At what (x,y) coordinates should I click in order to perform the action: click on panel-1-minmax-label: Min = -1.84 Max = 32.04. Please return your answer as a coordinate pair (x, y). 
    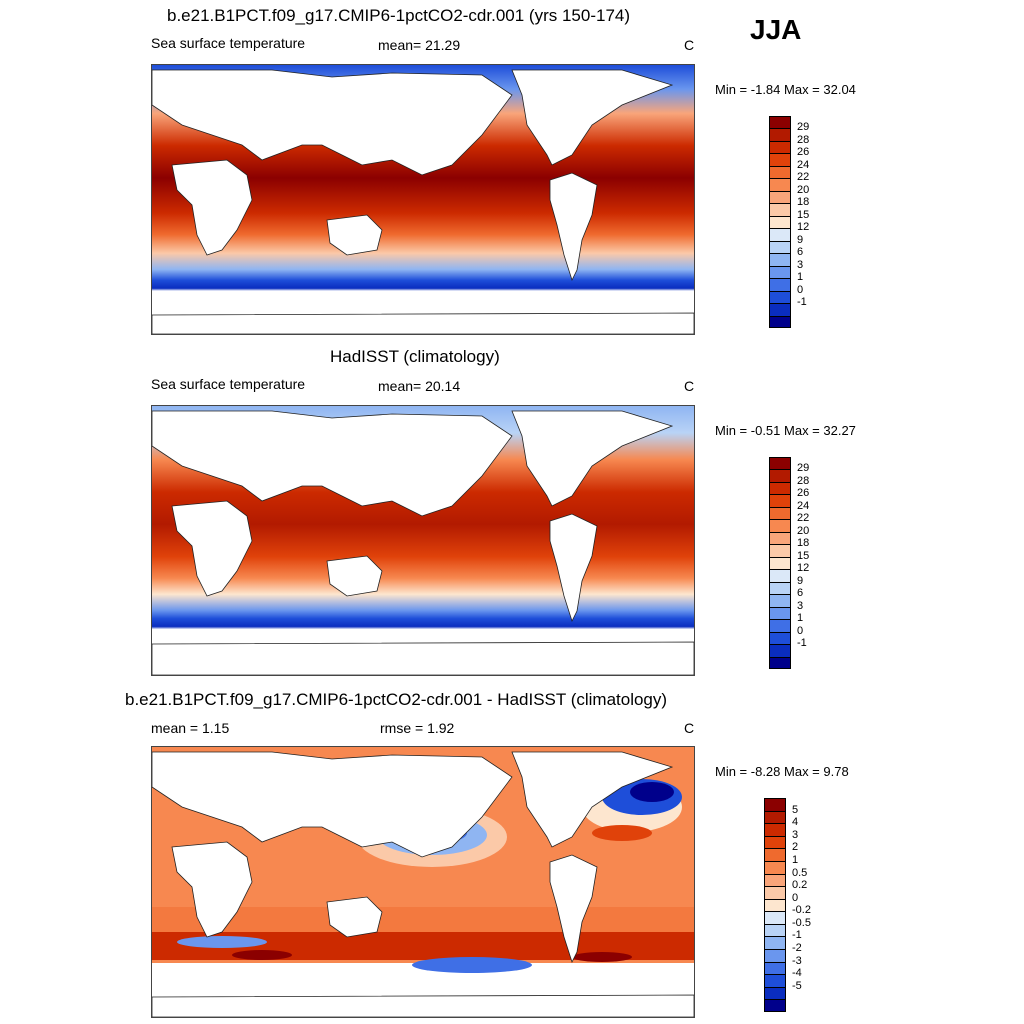
    Looking at the image, I should click on (785, 89).